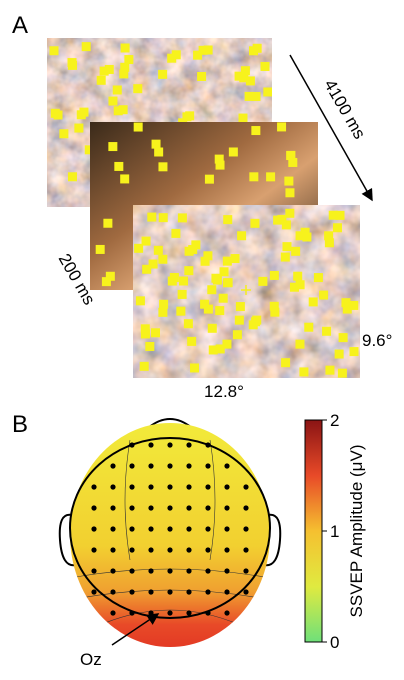  I want to click on width-label: 12.8°, so click(224, 391).